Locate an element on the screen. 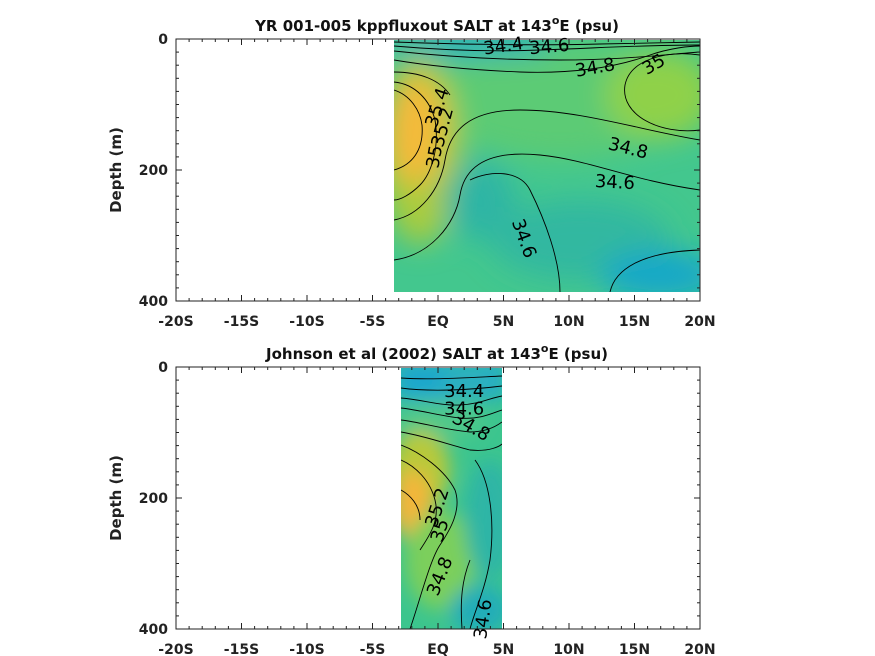 The height and width of the screenshot is (656, 875). panel-model-x-tick-labels: -20S -15S -10S -5S EQ 5N 10N 15N 20N is located at coordinates (436, 322).